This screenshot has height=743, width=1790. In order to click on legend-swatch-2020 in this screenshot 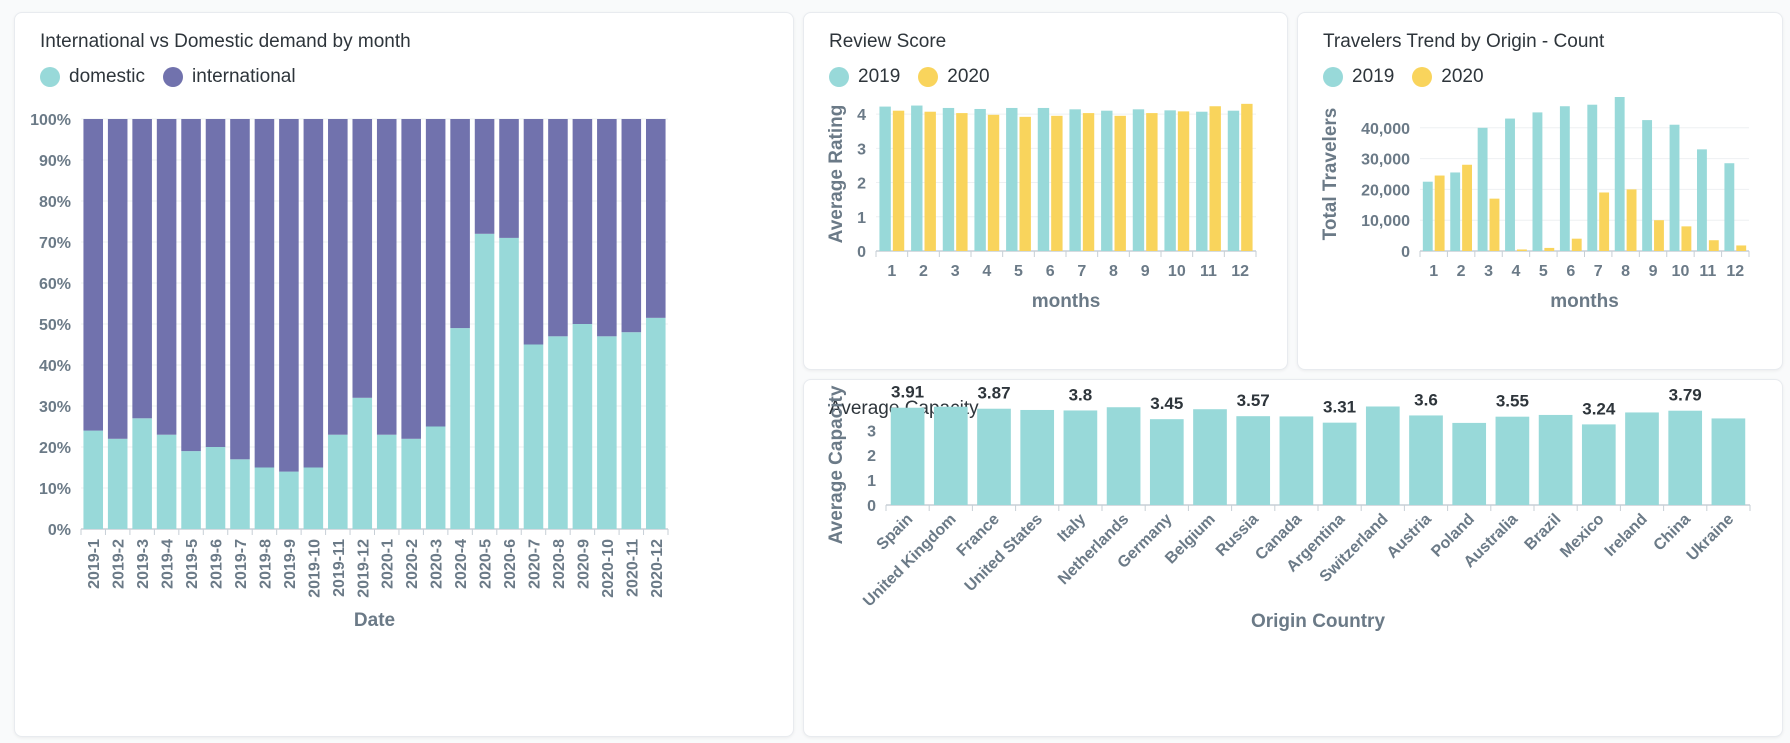, I will do `click(1422, 77)`.